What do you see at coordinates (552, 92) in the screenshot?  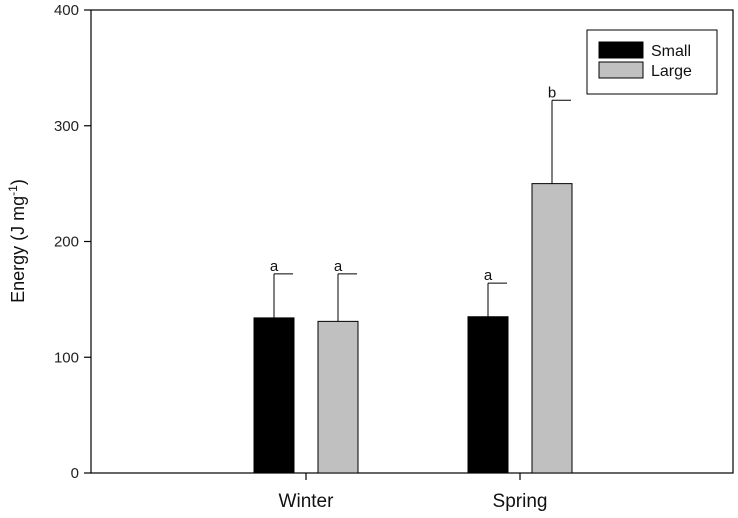 I see `significance-label: b` at bounding box center [552, 92].